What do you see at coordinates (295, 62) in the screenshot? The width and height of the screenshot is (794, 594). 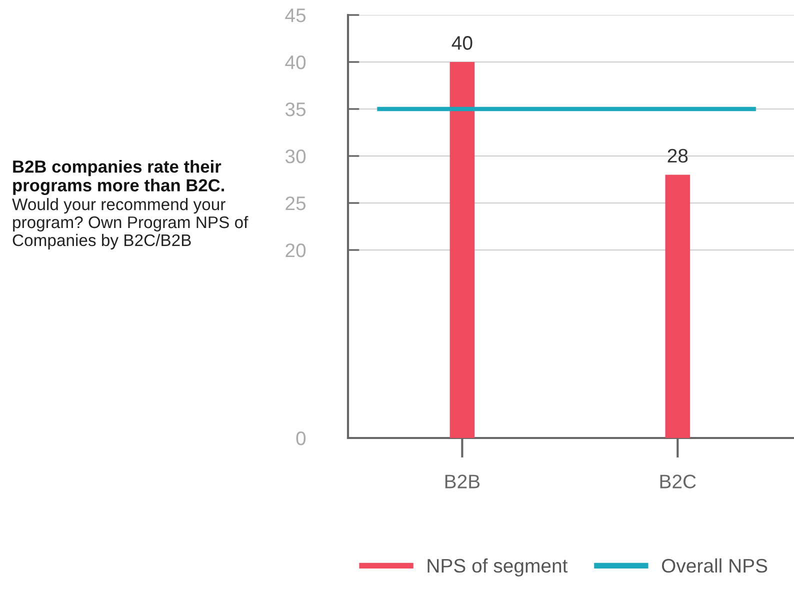 I see `y-tick-label: 40` at bounding box center [295, 62].